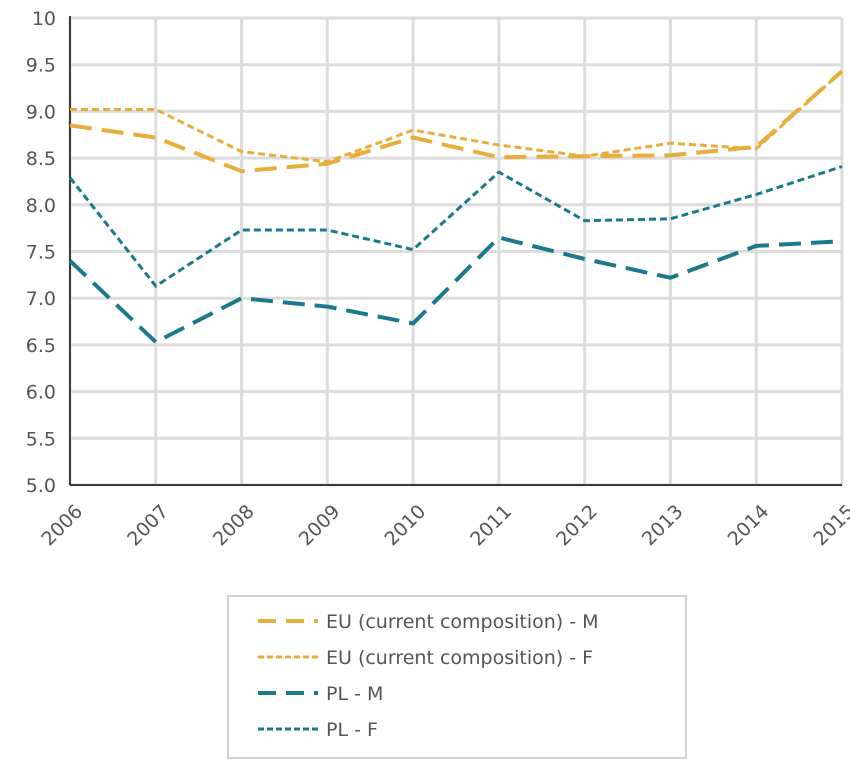  Describe the element at coordinates (41, 393) in the screenshot. I see `y-tick-label: 6.0` at that location.